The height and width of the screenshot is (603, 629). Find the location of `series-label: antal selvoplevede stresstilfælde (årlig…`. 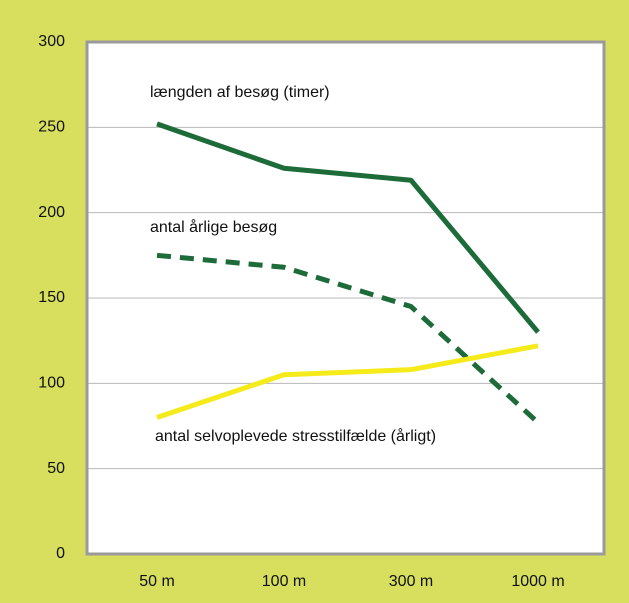

series-label: antal selvoplevede stresstilfælde (årlig… is located at coordinates (295, 436).